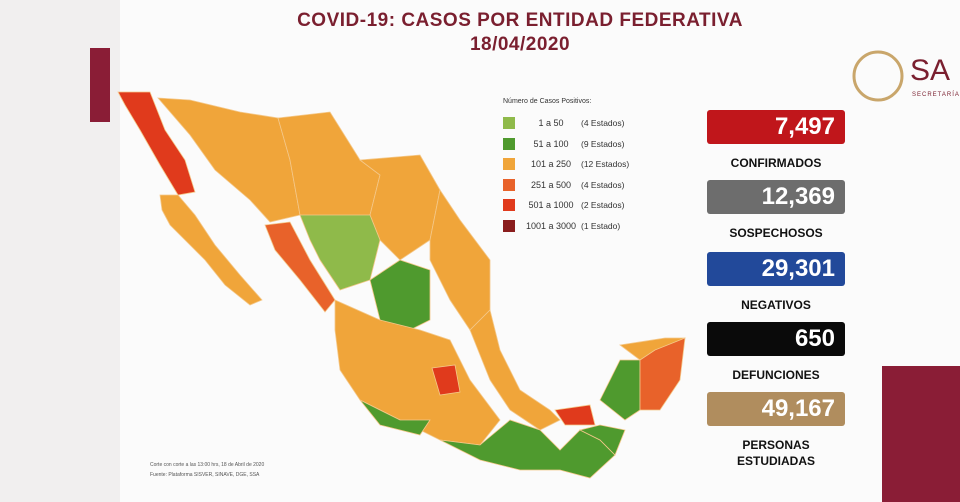 This screenshot has width=960, height=502. I want to click on stat-value: 650, so click(776, 339).